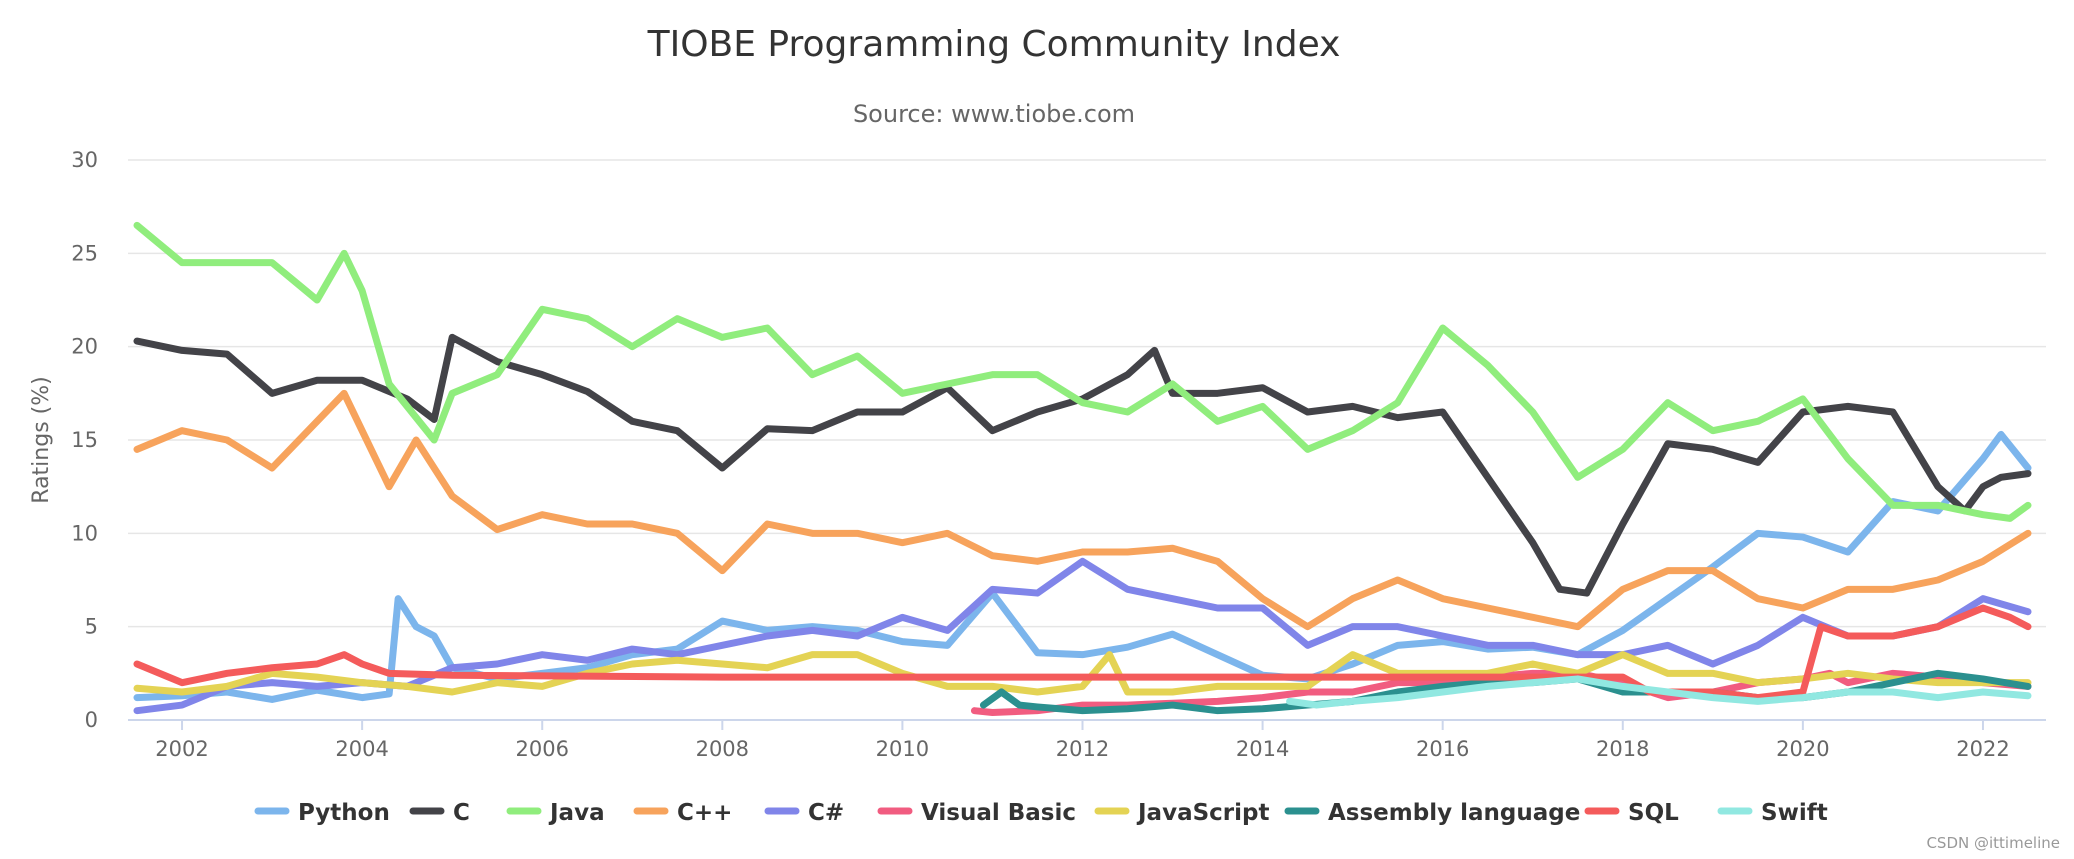 The image size is (2074, 859). Describe the element at coordinates (1082, 749) in the screenshot. I see `x-tick-label: 2012` at that location.